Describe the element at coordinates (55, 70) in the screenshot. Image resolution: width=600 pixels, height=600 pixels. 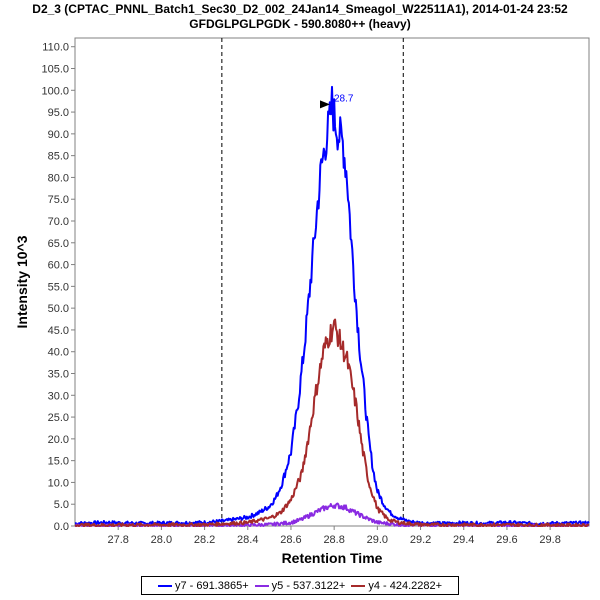
I see `y-tick-label: 105.0` at that location.